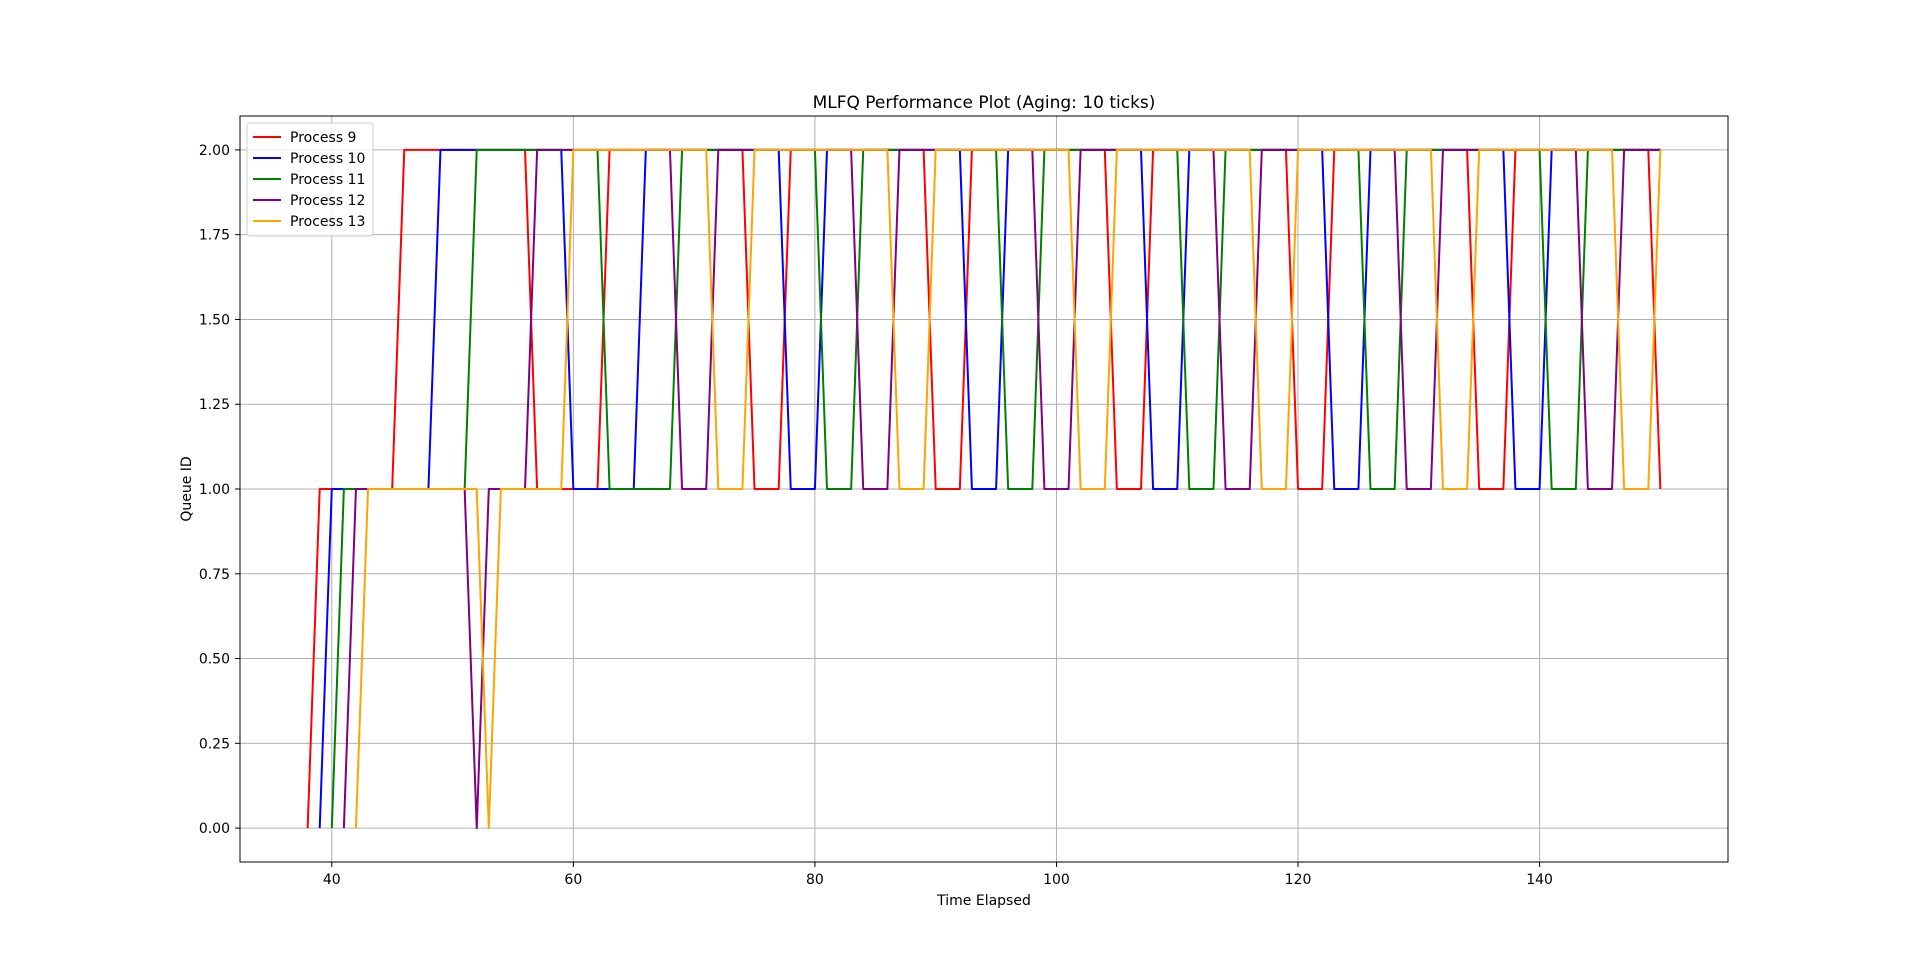 This screenshot has width=1920, height=967. I want to click on x-axis-ticks: 40 60 80 100 120 140, so click(938, 875).